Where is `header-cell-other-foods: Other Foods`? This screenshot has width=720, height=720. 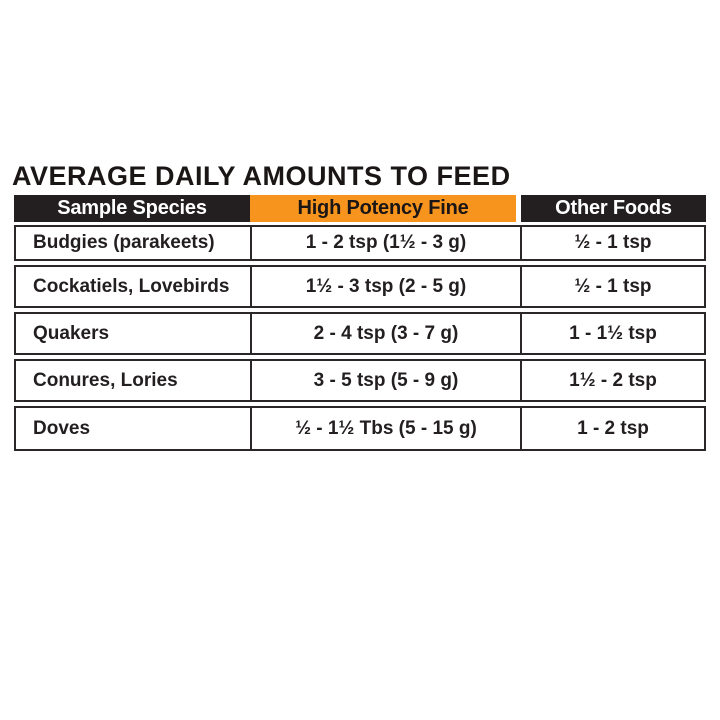 header-cell-other-foods: Other Foods is located at coordinates (613, 208).